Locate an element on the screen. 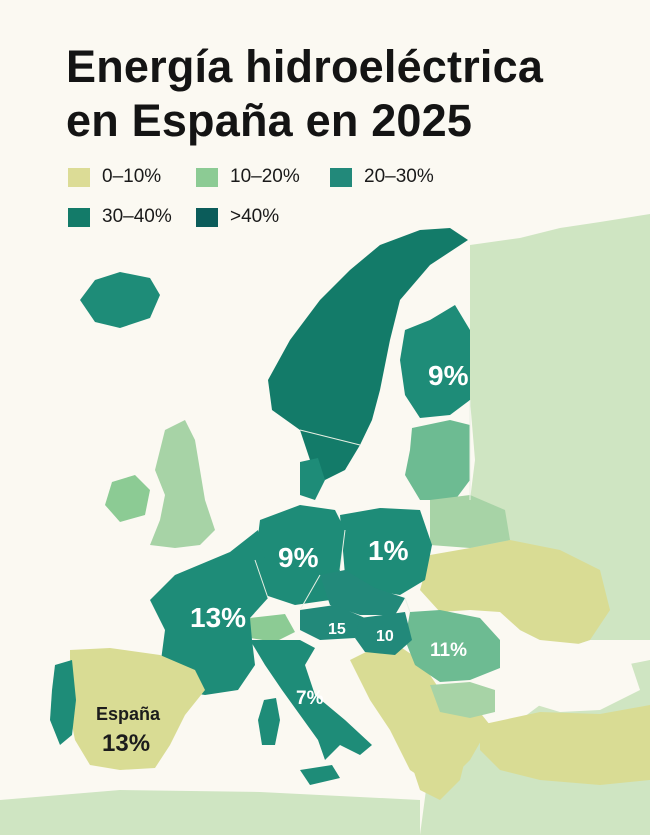 The height and width of the screenshot is (835, 650). austria-value-label: 15 is located at coordinates (337, 629).